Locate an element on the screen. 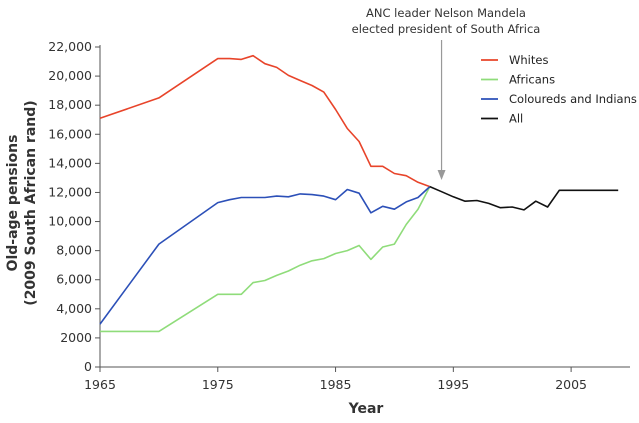  y-tick-label: 6,000 is located at coordinates (74, 279).